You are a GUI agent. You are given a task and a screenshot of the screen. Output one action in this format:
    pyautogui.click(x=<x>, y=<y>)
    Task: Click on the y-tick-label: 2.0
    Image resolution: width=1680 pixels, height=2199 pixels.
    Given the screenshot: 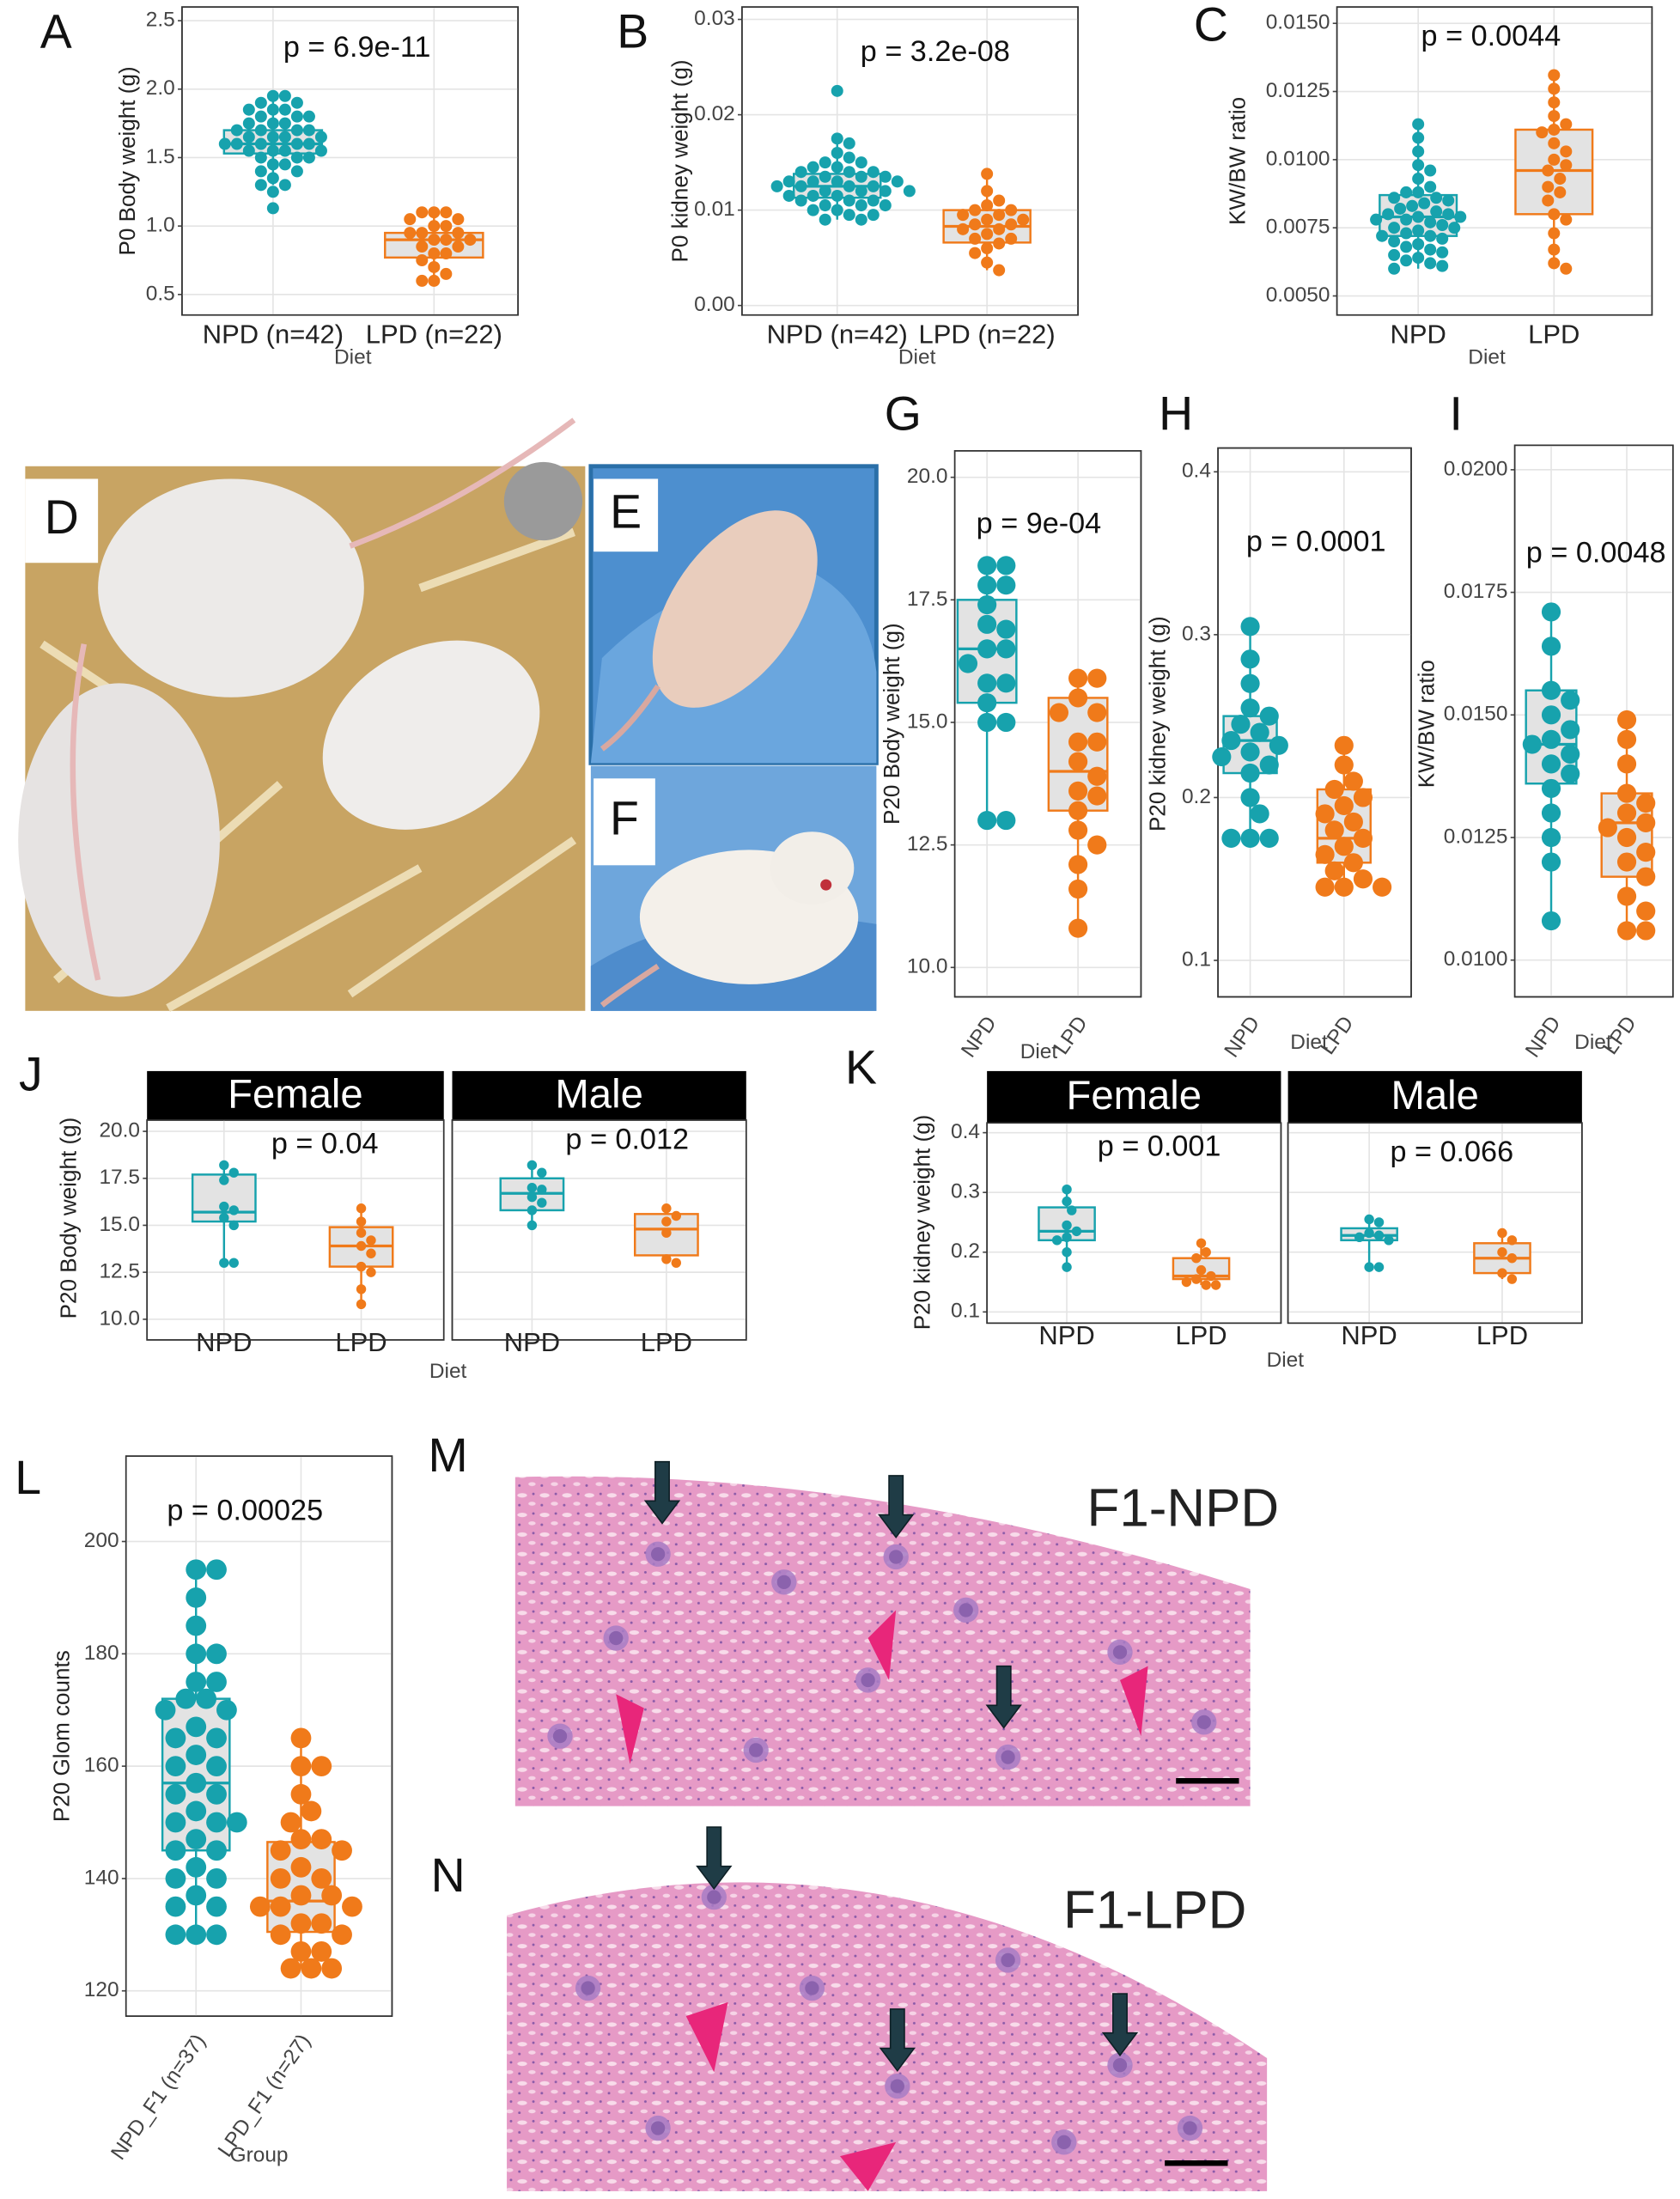 What is the action you would take?
    pyautogui.click(x=161, y=88)
    